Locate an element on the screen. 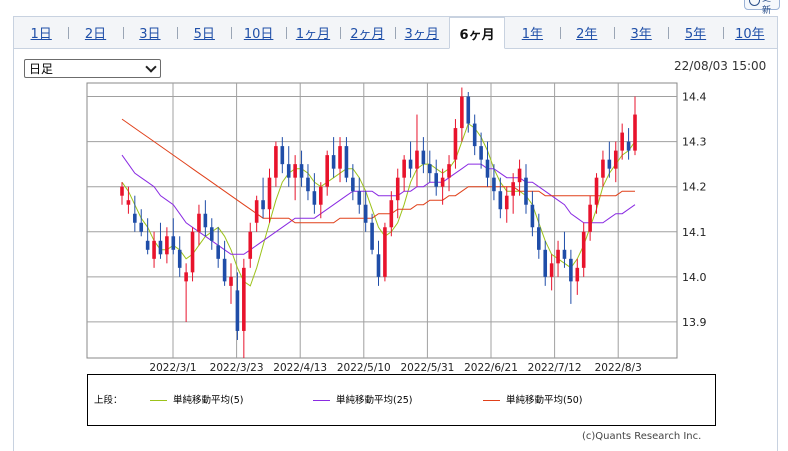 The width and height of the screenshot is (788, 451). tab-10: 2年 is located at coordinates (586, 32).